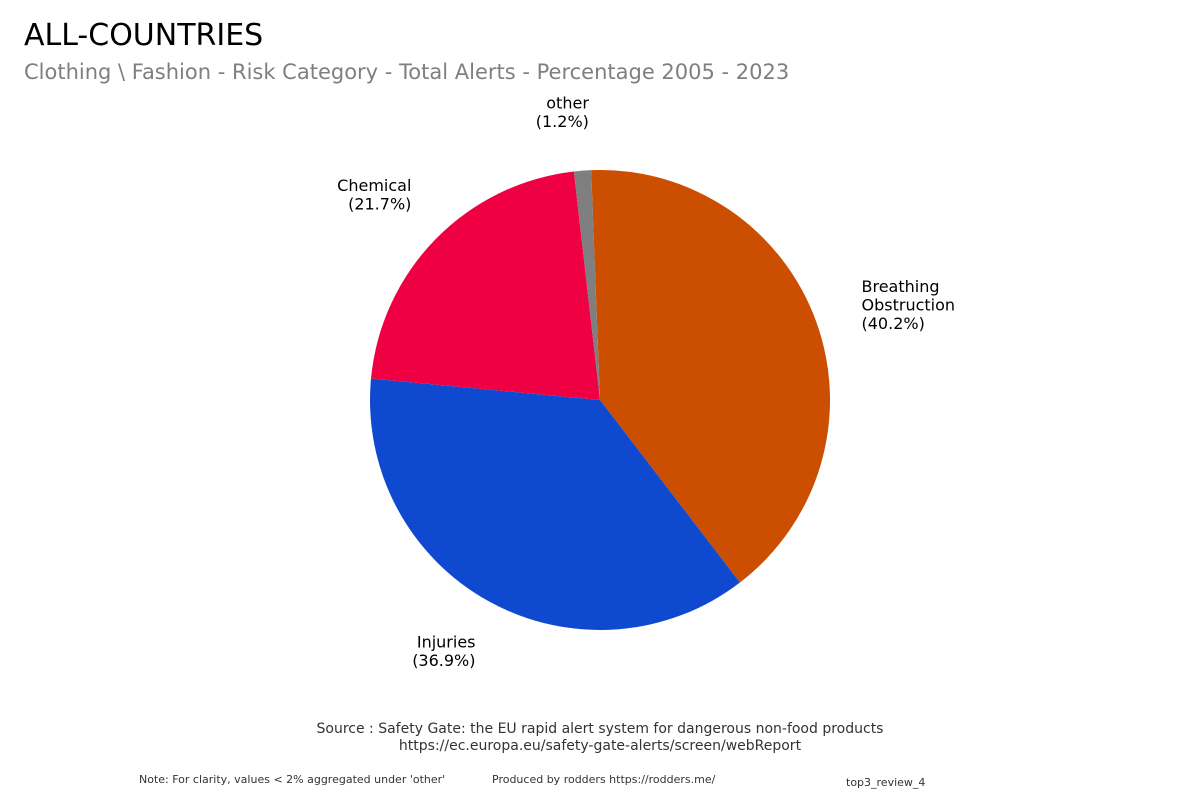 The height and width of the screenshot is (800, 1200). What do you see at coordinates (710, 376) in the screenshot?
I see `pie-slice-breathing-obstruction` at bounding box center [710, 376].